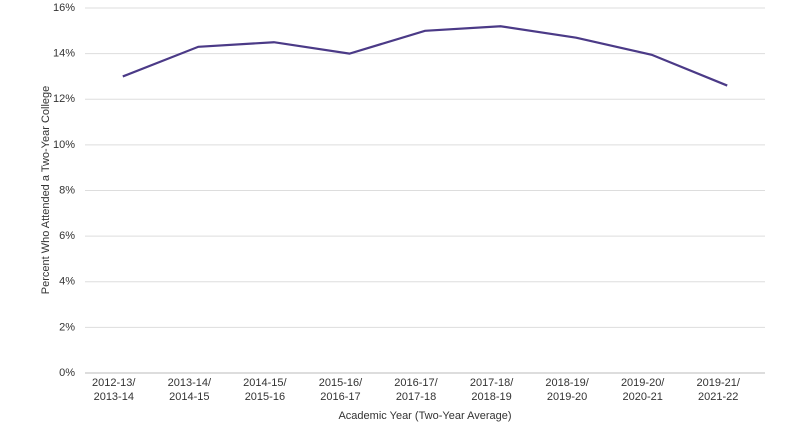  Describe the element at coordinates (67, 190) in the screenshot. I see `y-tick-label: 8%` at that location.